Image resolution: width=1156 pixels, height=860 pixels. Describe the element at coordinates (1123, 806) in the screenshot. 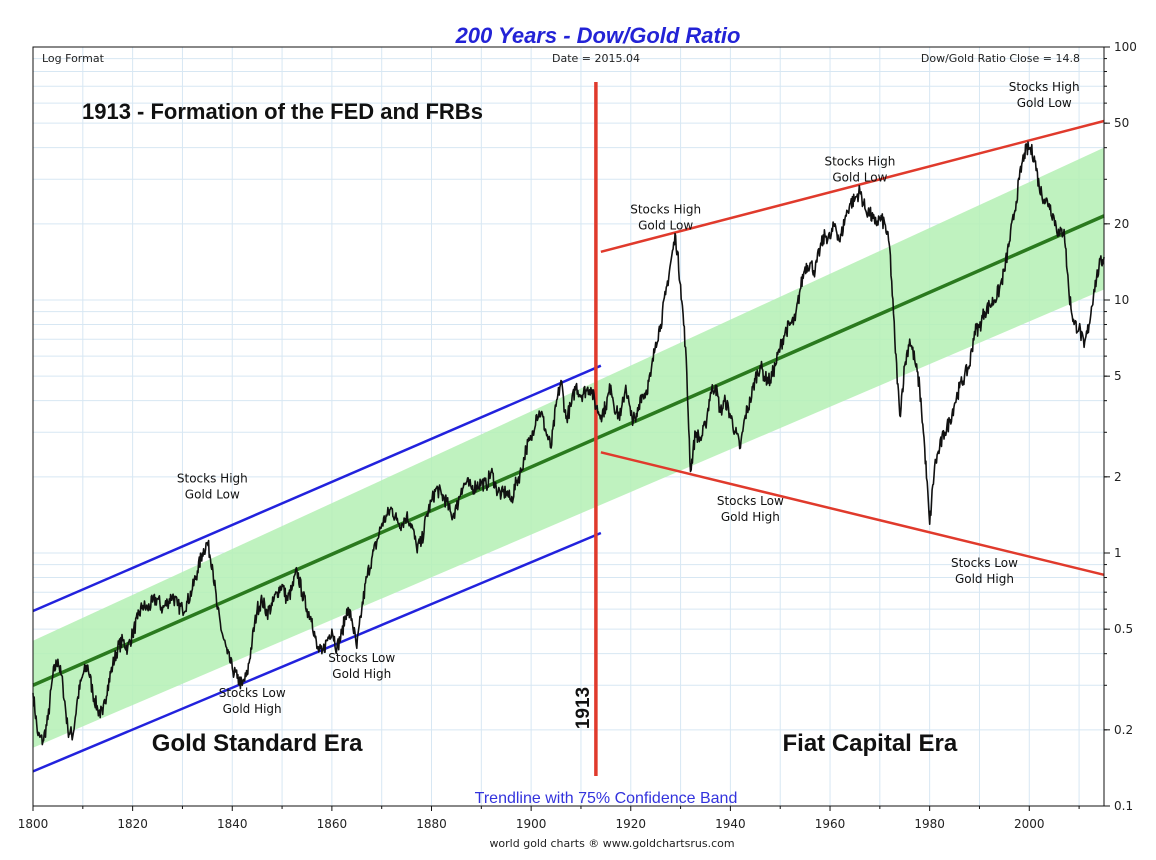

I see `y-tick-label-0.1: 0.1` at that location.